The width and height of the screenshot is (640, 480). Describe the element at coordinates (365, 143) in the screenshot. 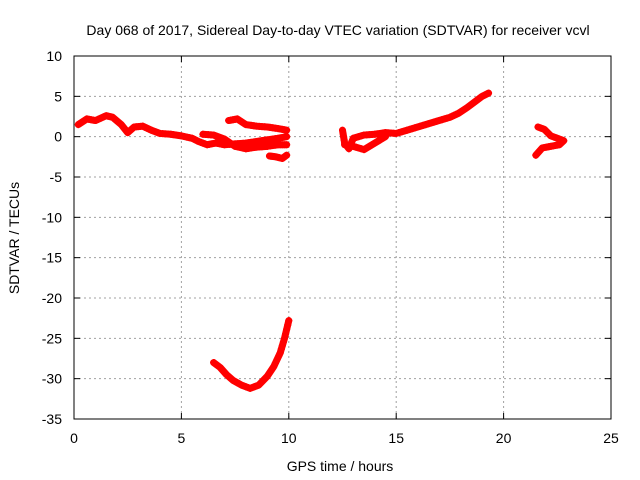

I see `series-track-f` at that location.